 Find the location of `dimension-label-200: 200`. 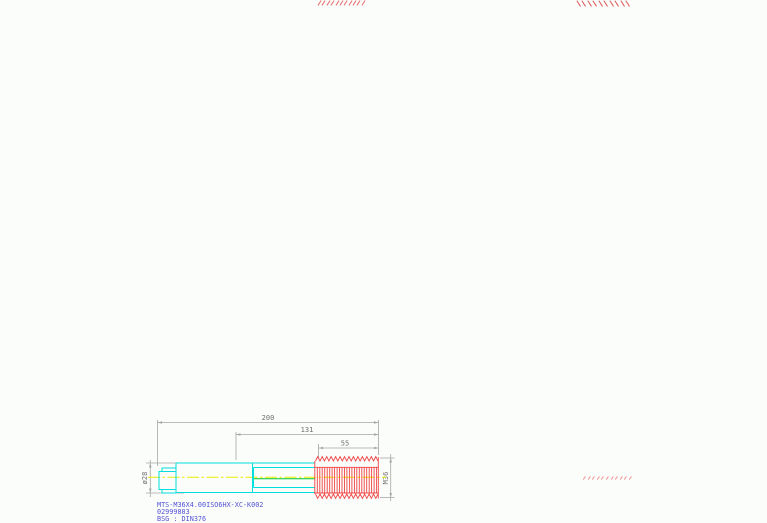

dimension-label-200: 200 is located at coordinates (268, 418).